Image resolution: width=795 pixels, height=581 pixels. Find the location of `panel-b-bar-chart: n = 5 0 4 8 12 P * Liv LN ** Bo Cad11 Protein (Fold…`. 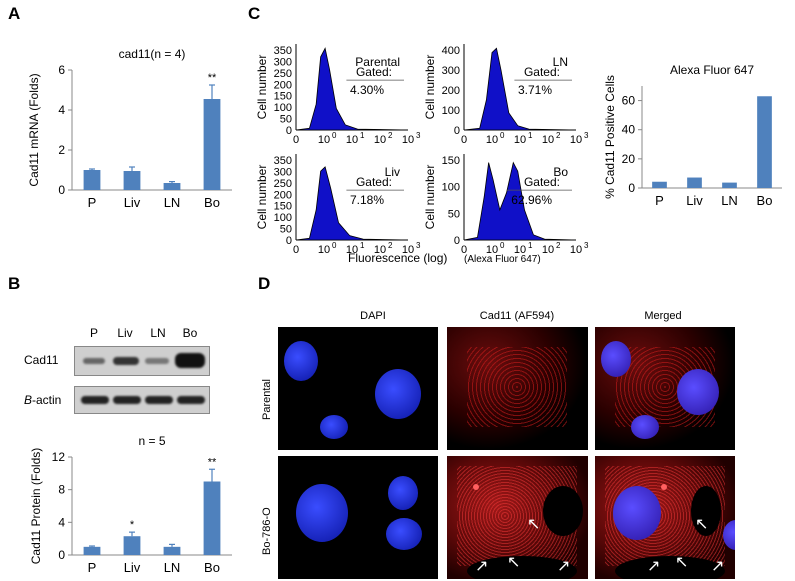

panel-b-bar-chart: n = 5 0 4 8 12 P * Liv LN ** Bo Cad11 Protein (Fold… is located at coordinates (130, 504).